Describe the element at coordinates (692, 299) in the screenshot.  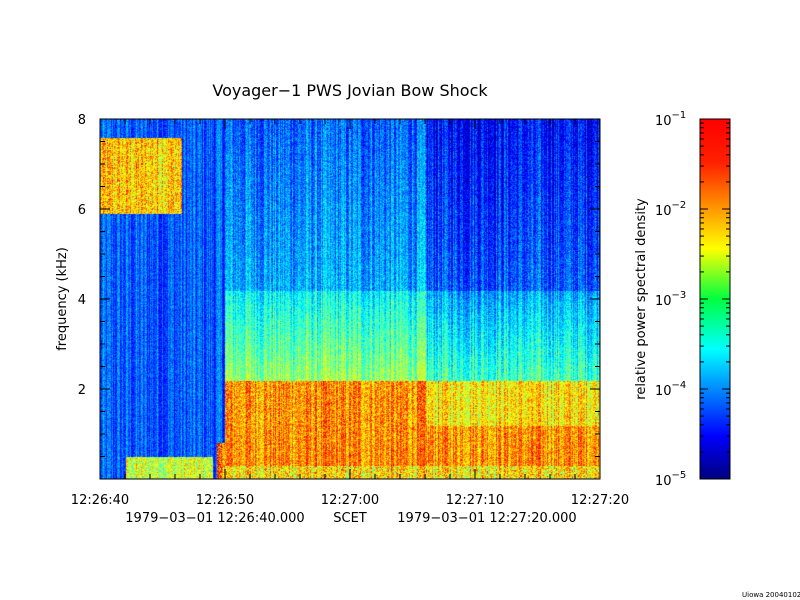
I see `colorbar-axis: 10⁻¹ 10⁻² 10⁻³ 10⁻⁴ 10⁻⁵` at that location.